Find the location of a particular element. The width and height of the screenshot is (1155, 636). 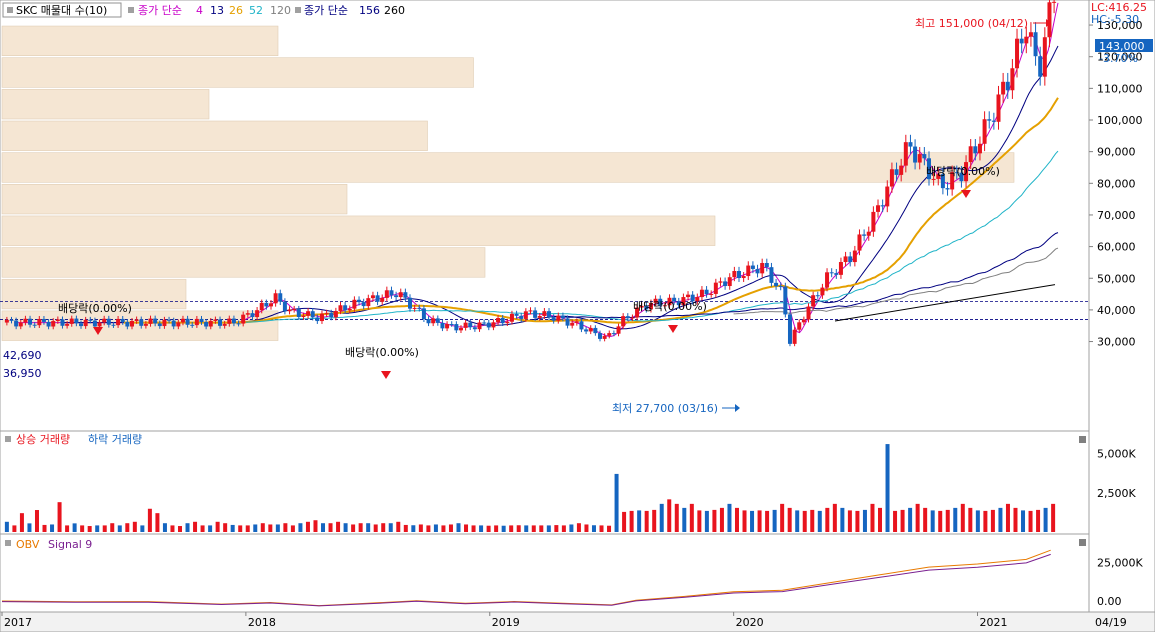

volume-tick-label: 5,000K is located at coordinates (1116, 454).